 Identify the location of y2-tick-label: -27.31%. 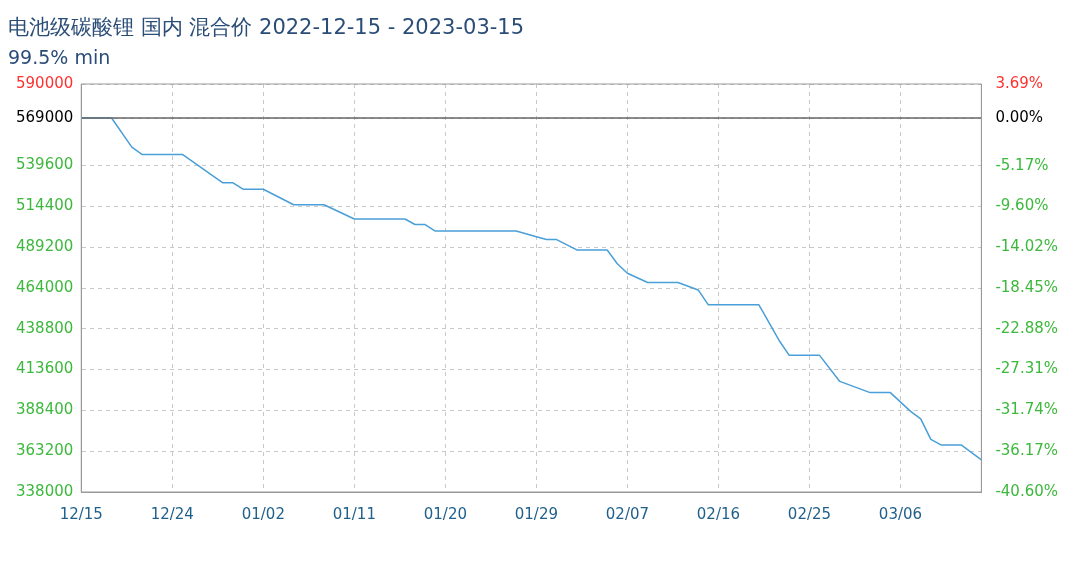
(1026, 368).